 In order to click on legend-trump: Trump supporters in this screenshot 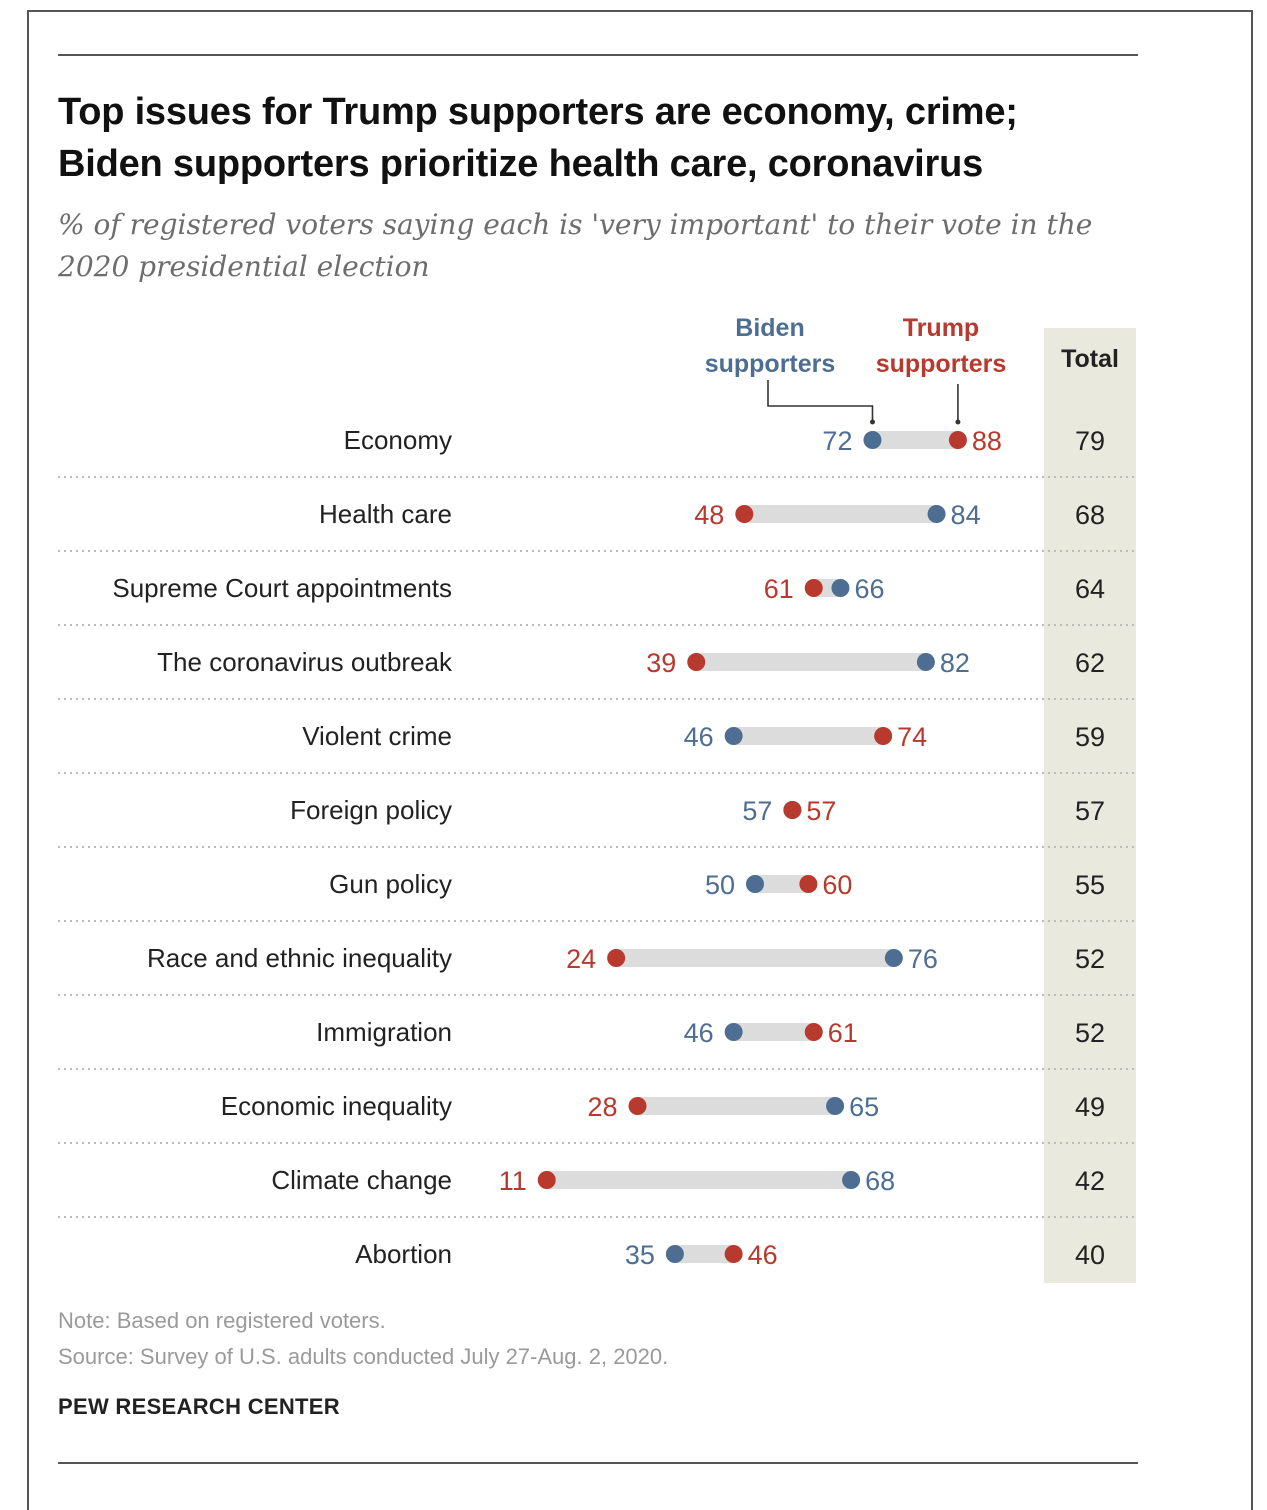, I will do `click(941, 346)`.